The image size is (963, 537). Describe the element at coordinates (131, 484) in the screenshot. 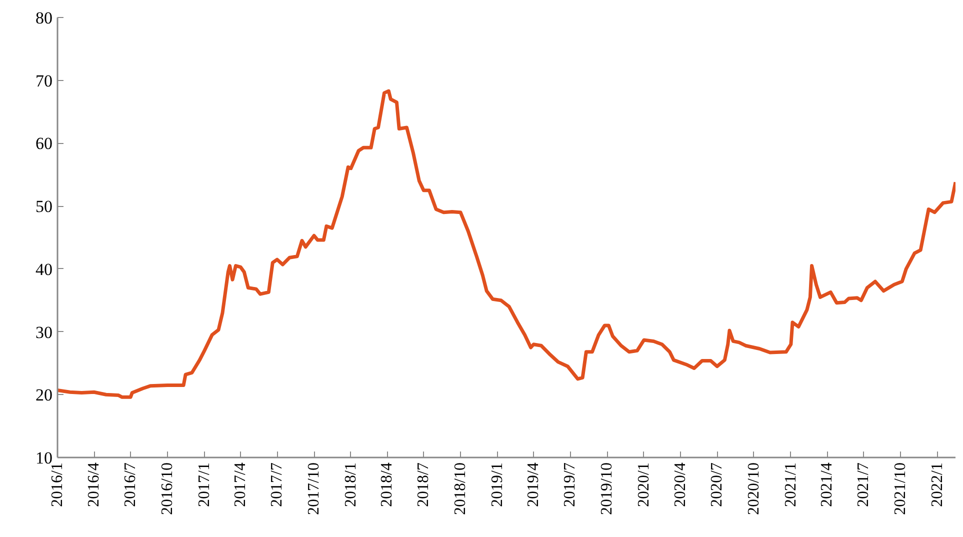

I see `x-tick-label: 2016/7` at that location.